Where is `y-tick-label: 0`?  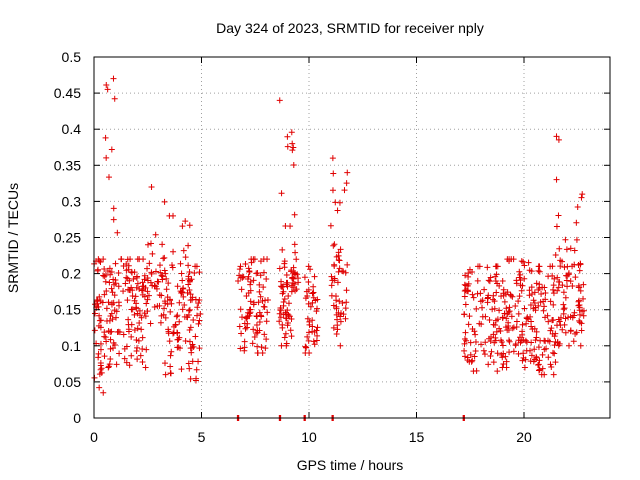 y-tick-label: 0 is located at coordinates (77, 418).